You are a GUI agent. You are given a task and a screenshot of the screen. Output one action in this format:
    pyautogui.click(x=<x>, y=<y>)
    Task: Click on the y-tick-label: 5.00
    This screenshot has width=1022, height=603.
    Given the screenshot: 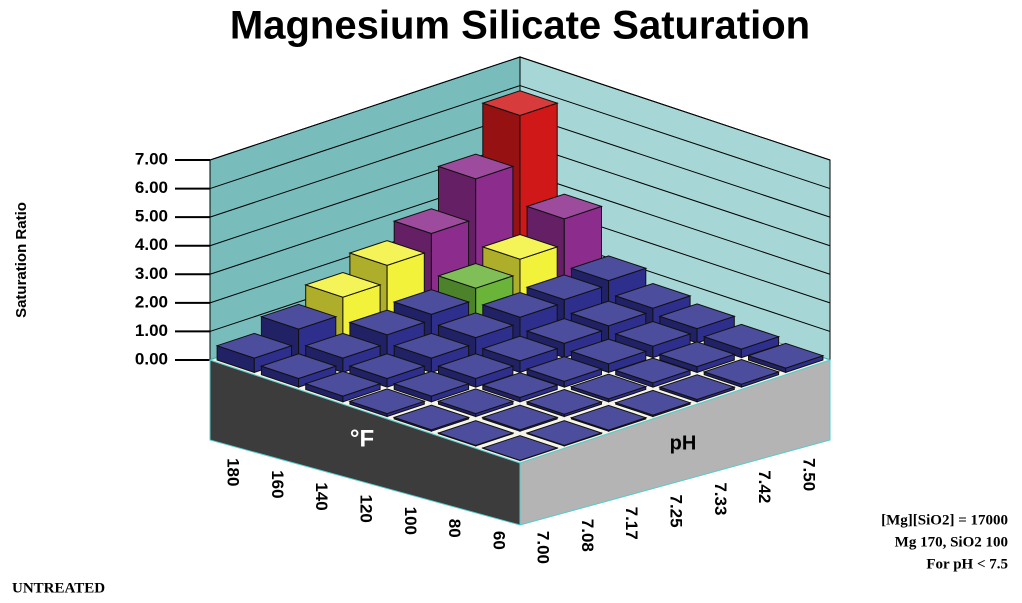 What is the action you would take?
    pyautogui.click(x=151, y=216)
    